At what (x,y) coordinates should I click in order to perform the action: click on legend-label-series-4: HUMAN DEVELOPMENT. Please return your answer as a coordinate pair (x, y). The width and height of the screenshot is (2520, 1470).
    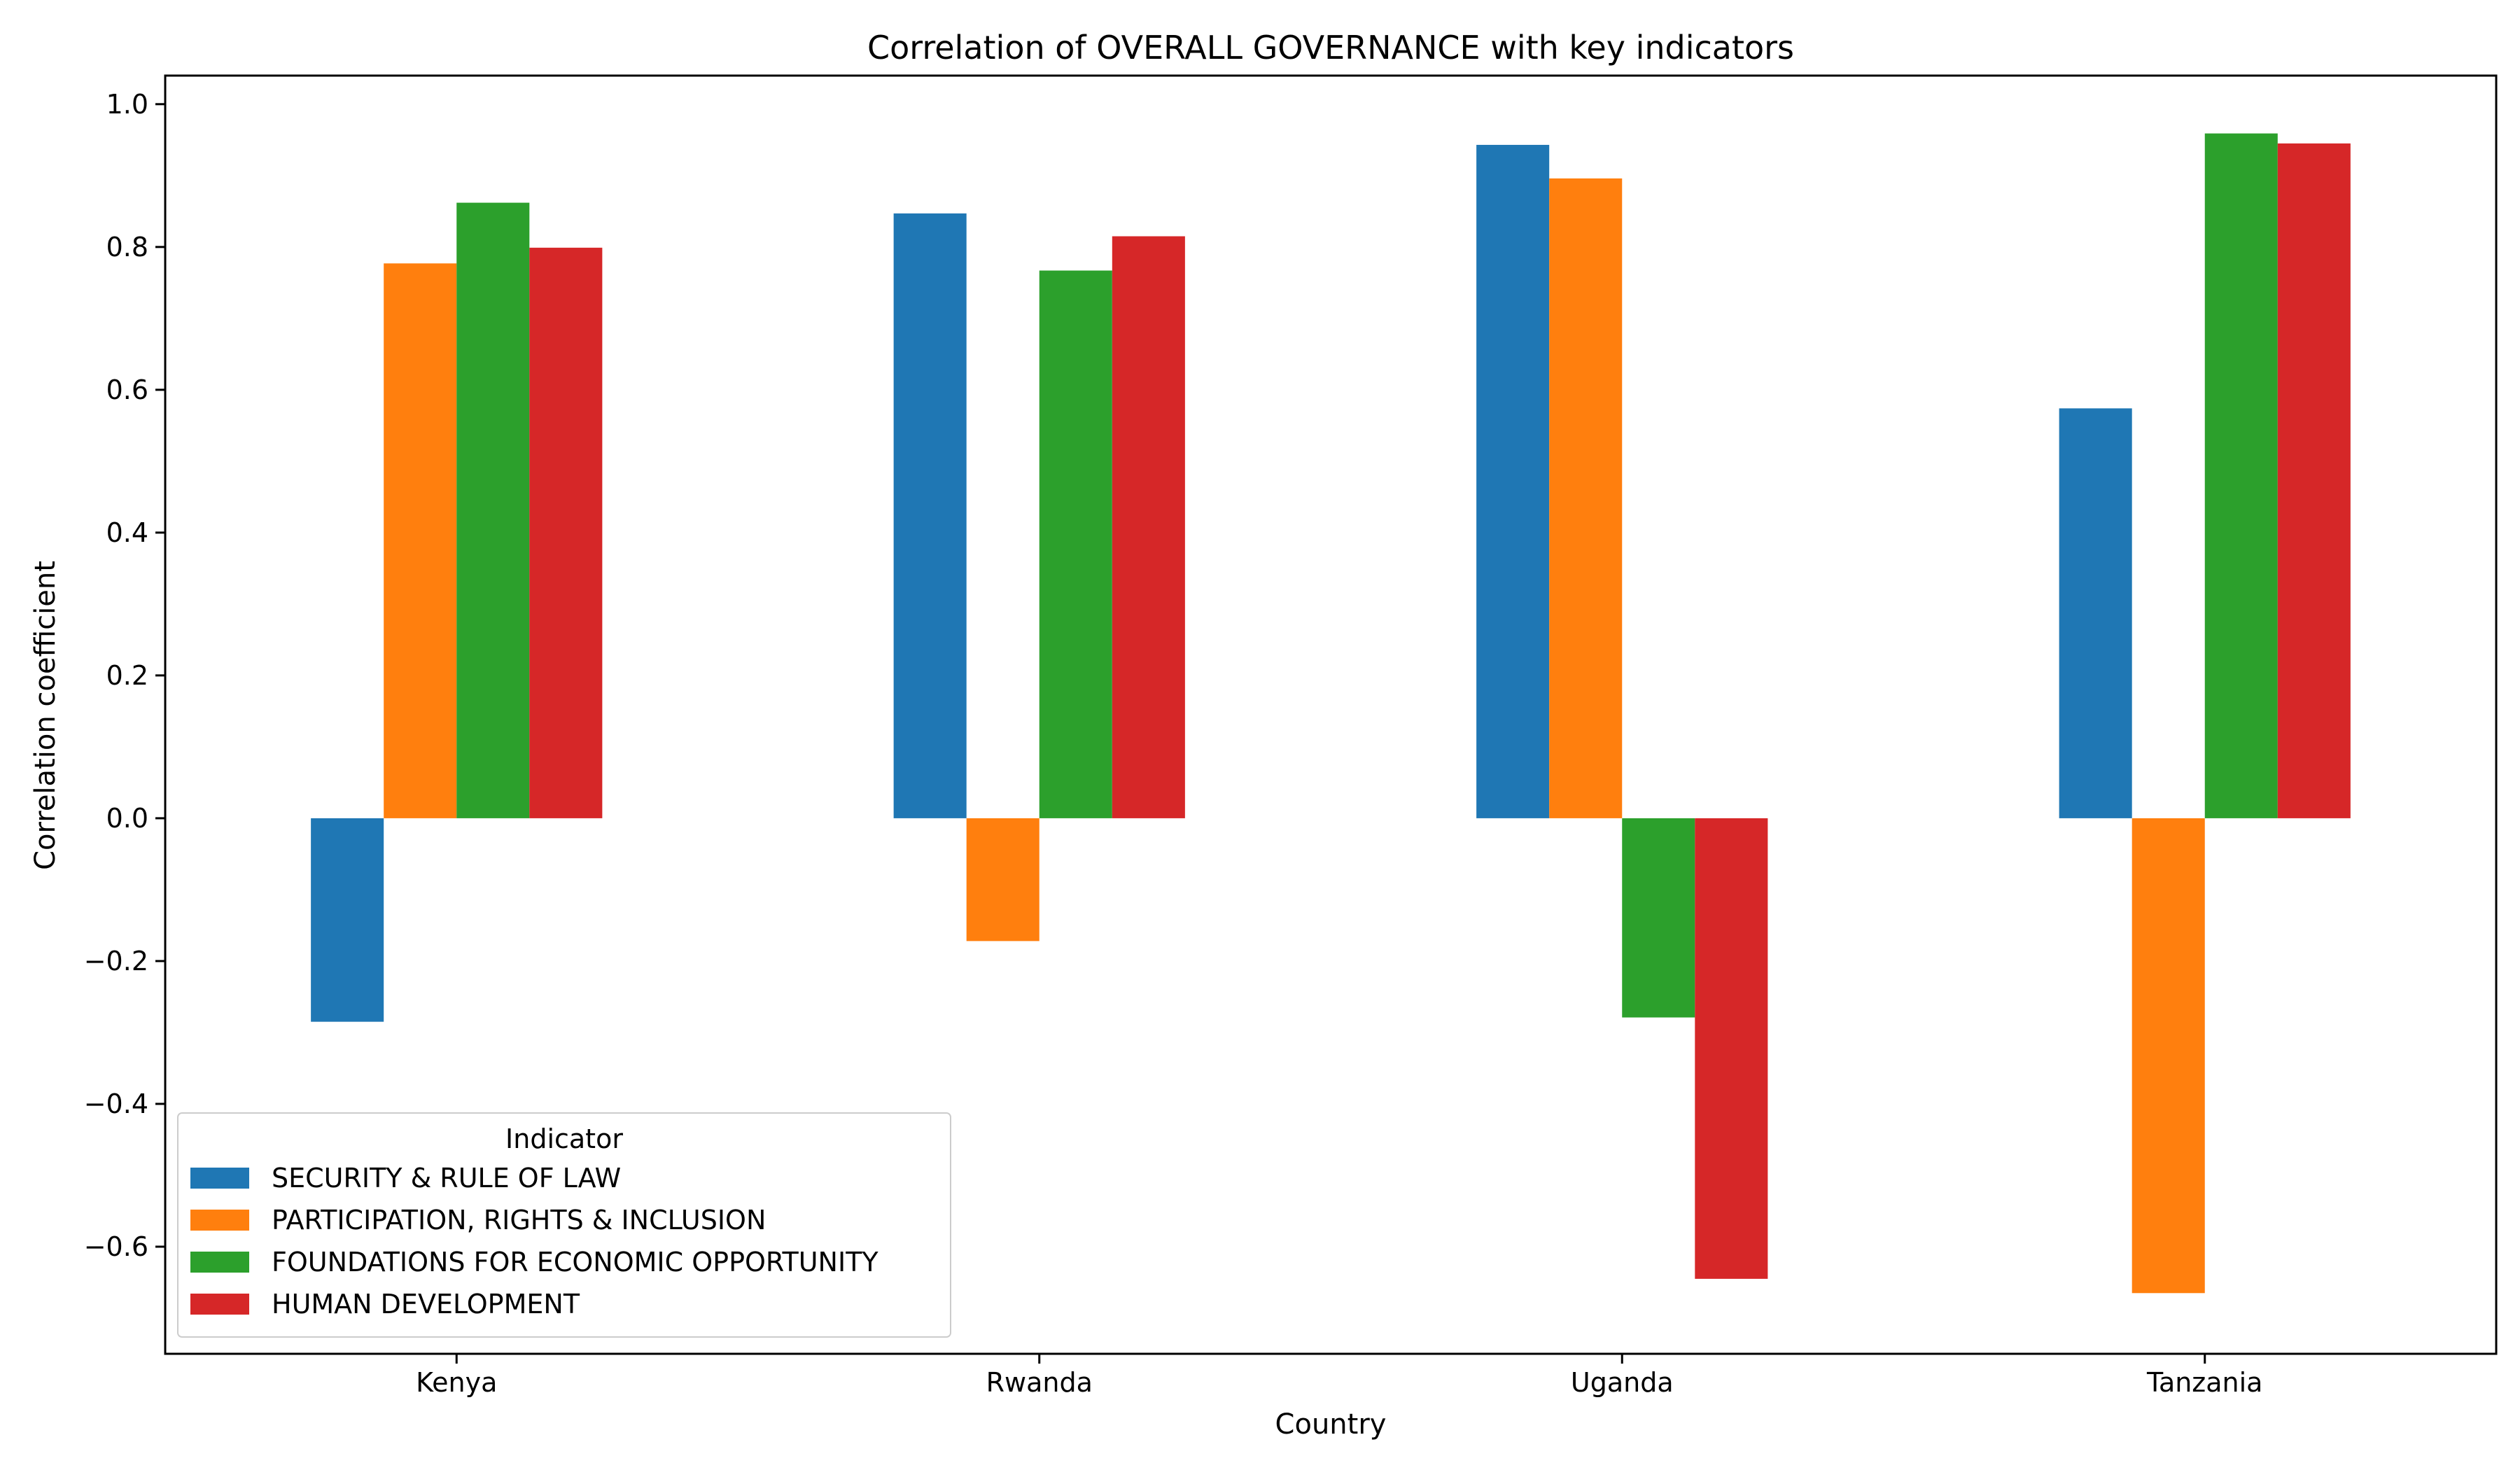
    Looking at the image, I should click on (426, 1304).